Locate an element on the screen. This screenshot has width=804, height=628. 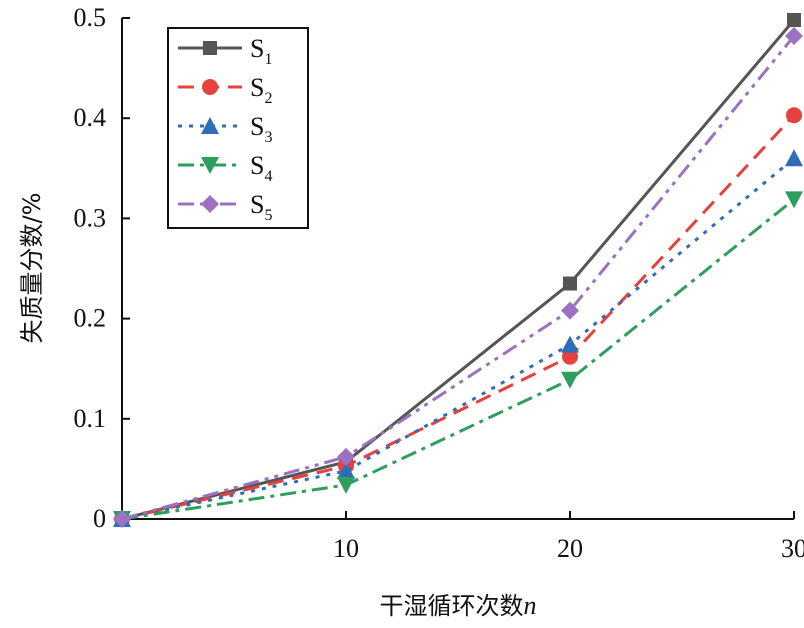
legend-label: S3 is located at coordinates (261, 129).